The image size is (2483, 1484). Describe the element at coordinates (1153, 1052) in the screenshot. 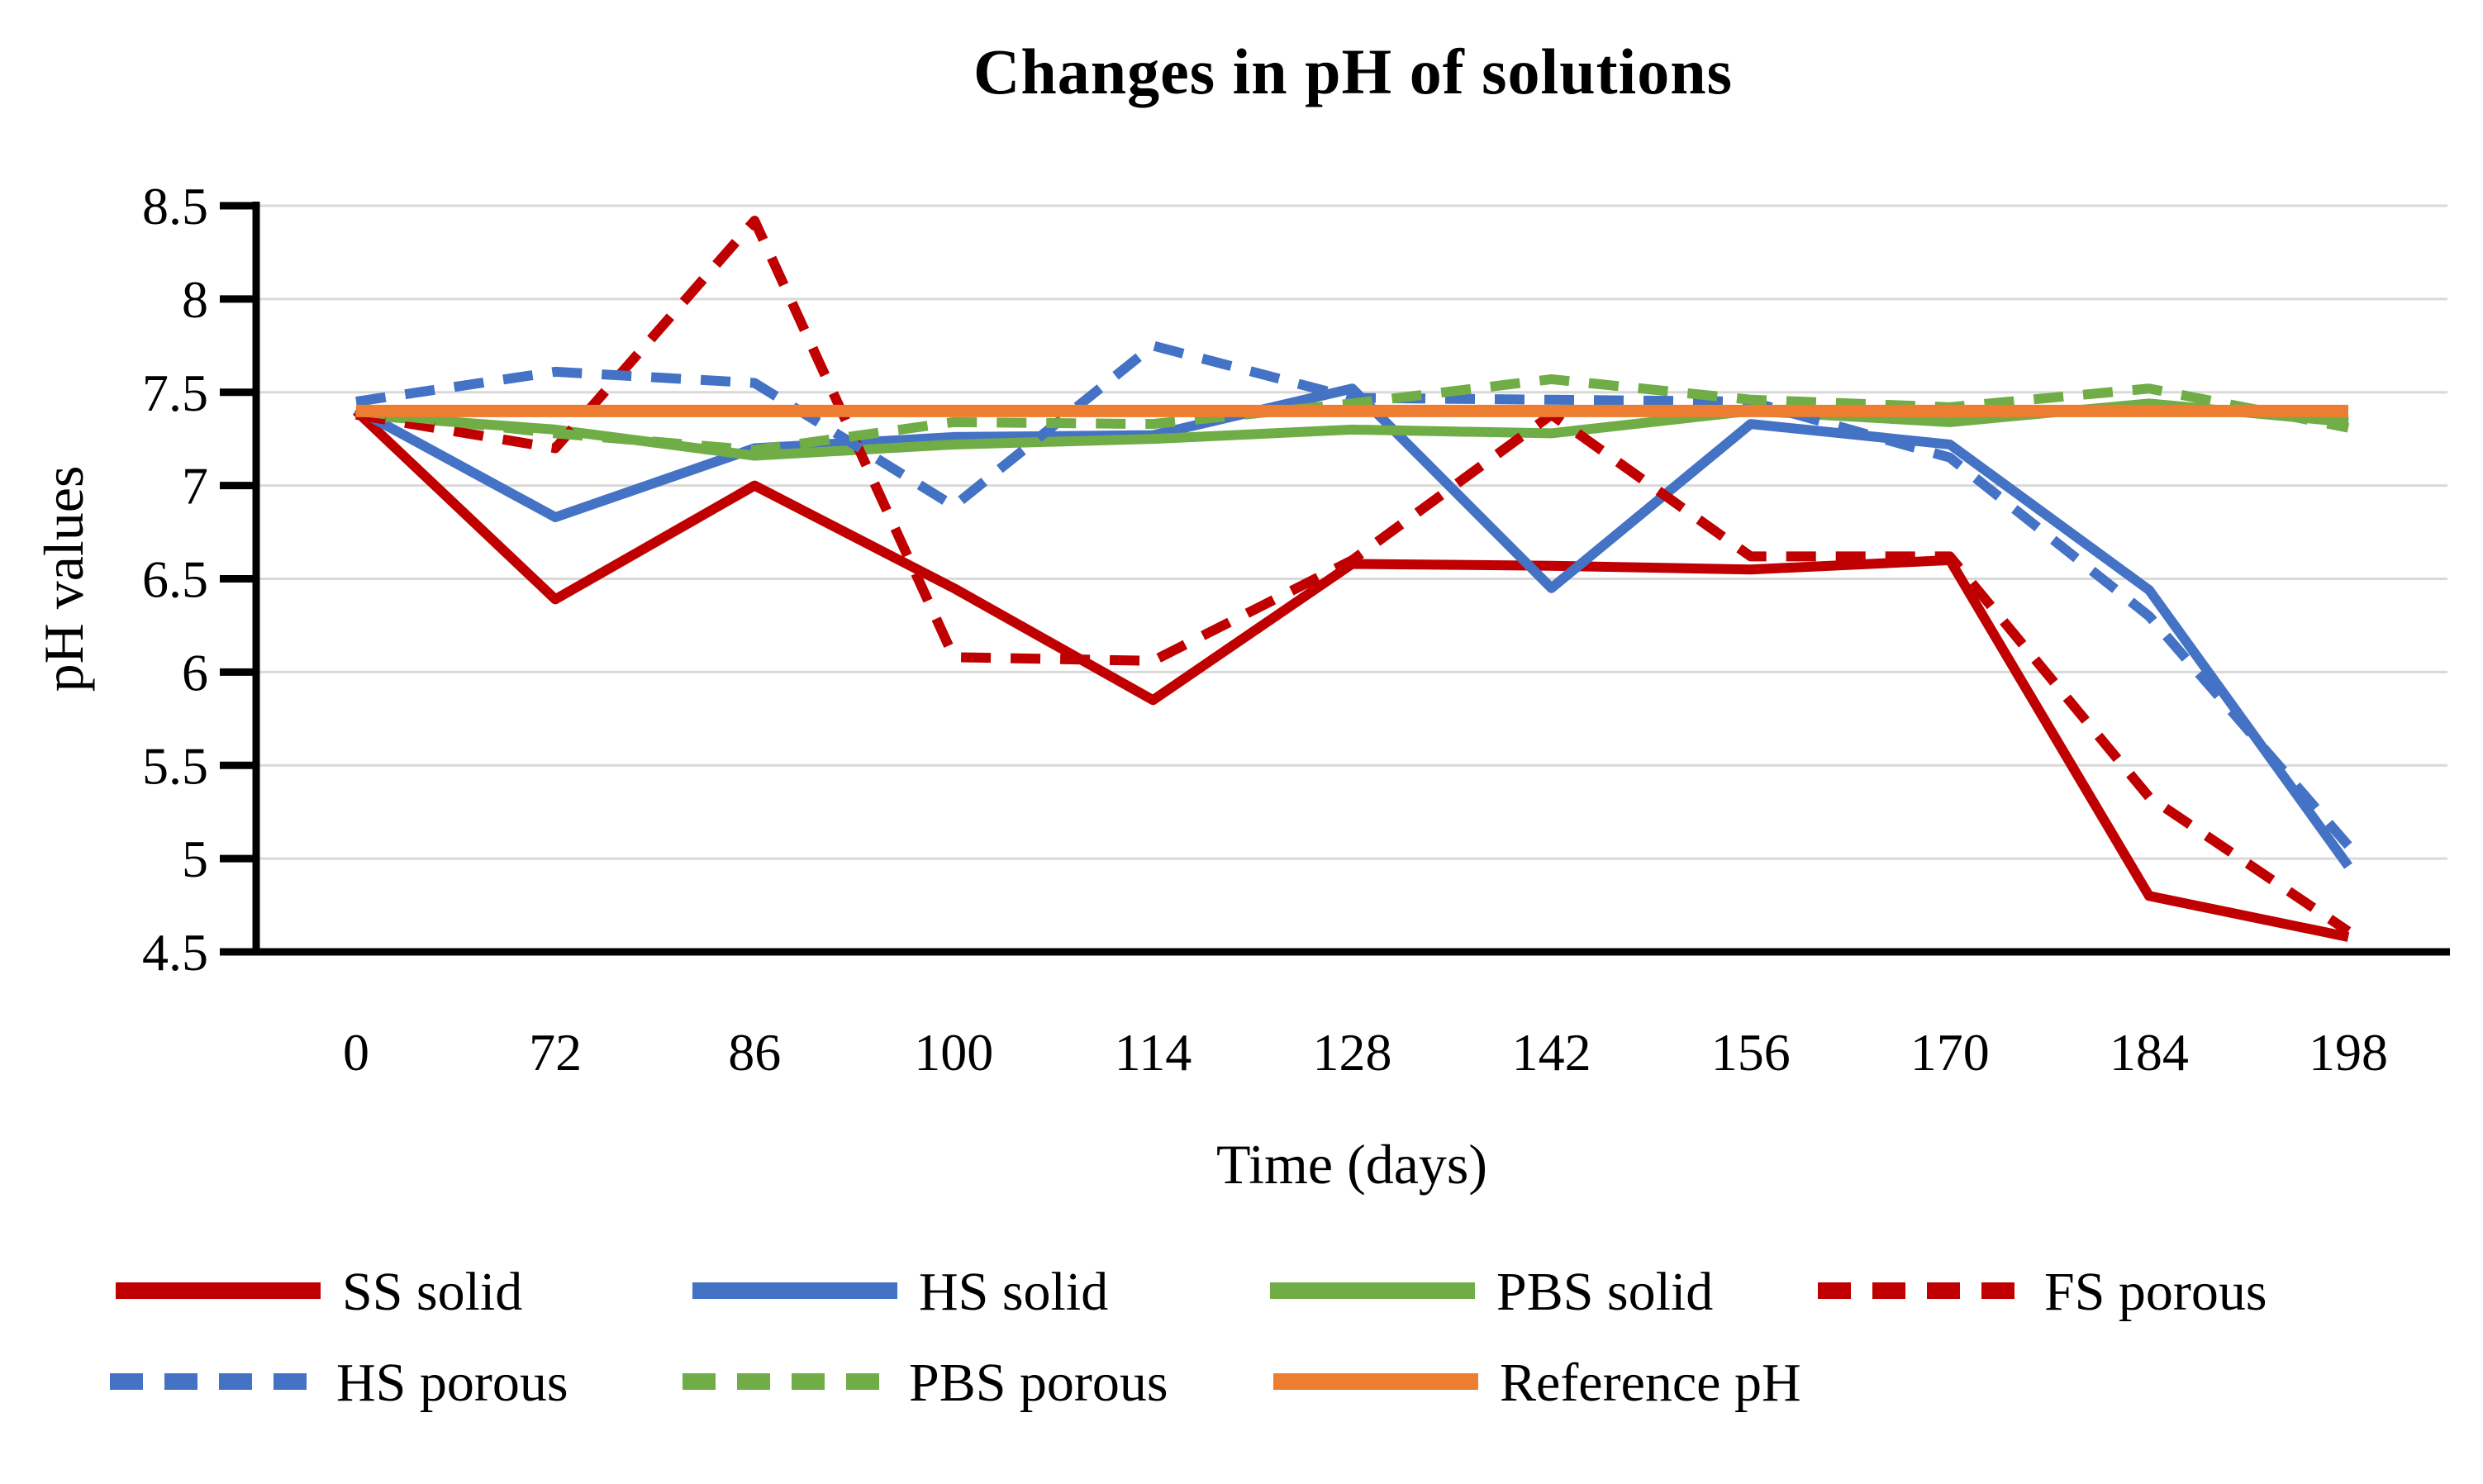

I see `x-tick-label: 114` at that location.